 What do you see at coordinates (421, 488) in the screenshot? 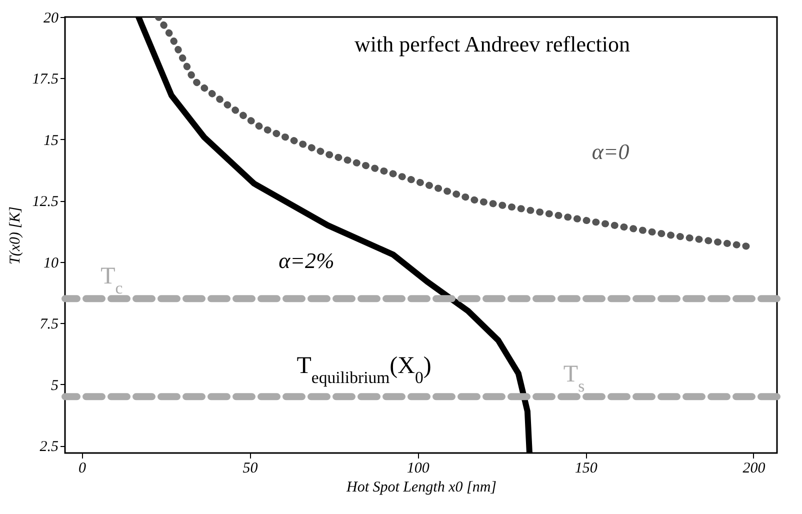
I see `x-axis-title: Hot Spot Length x0 [nm]` at bounding box center [421, 488].